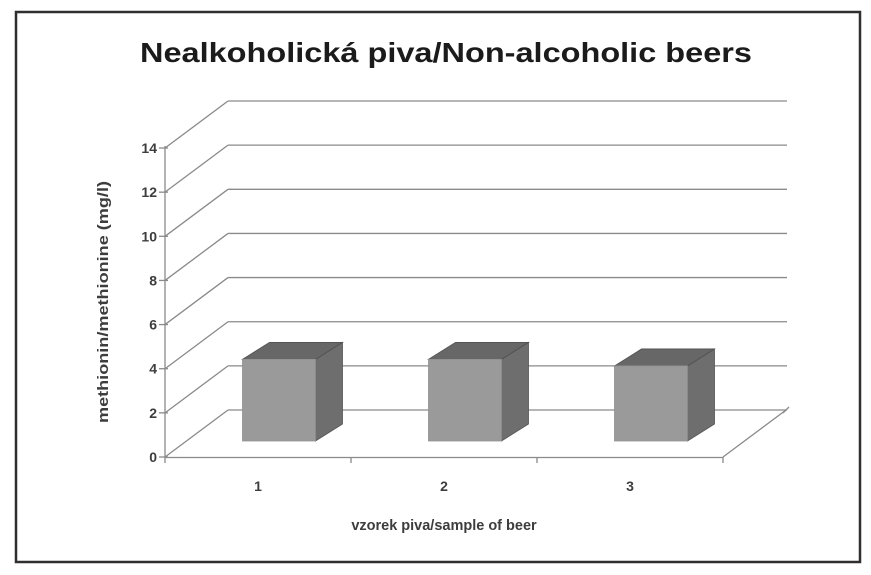  Describe the element at coordinates (153, 325) in the screenshot. I see `y-tick-label: 6` at that location.